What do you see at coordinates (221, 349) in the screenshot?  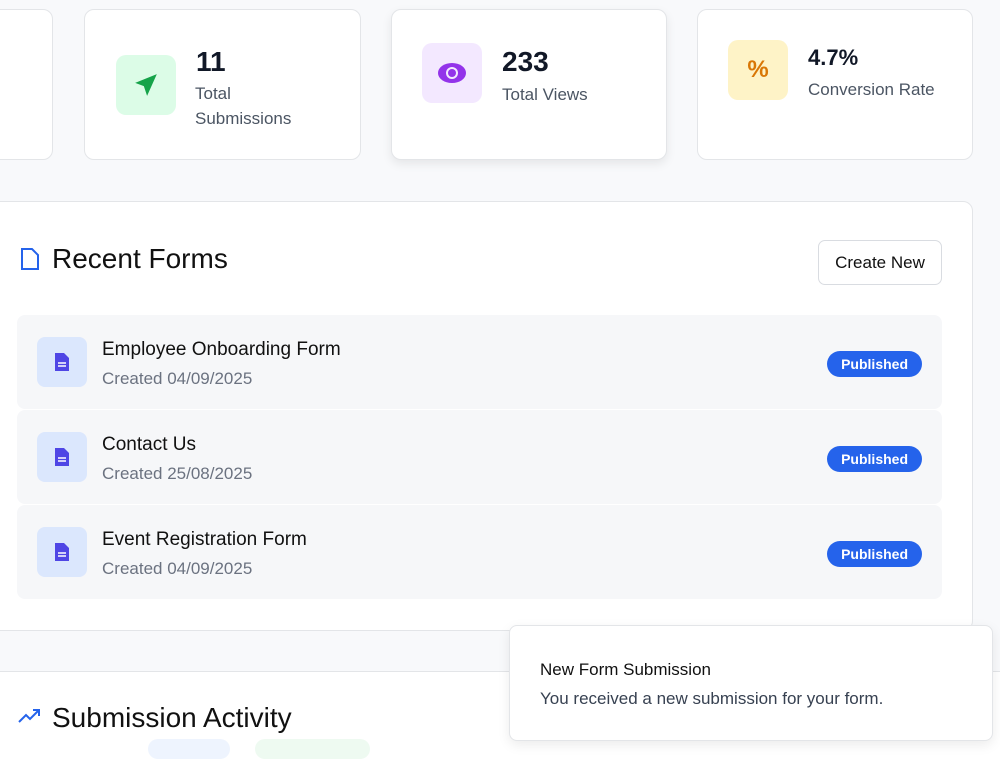 I see `form-name: Employee Onboarding Form` at bounding box center [221, 349].